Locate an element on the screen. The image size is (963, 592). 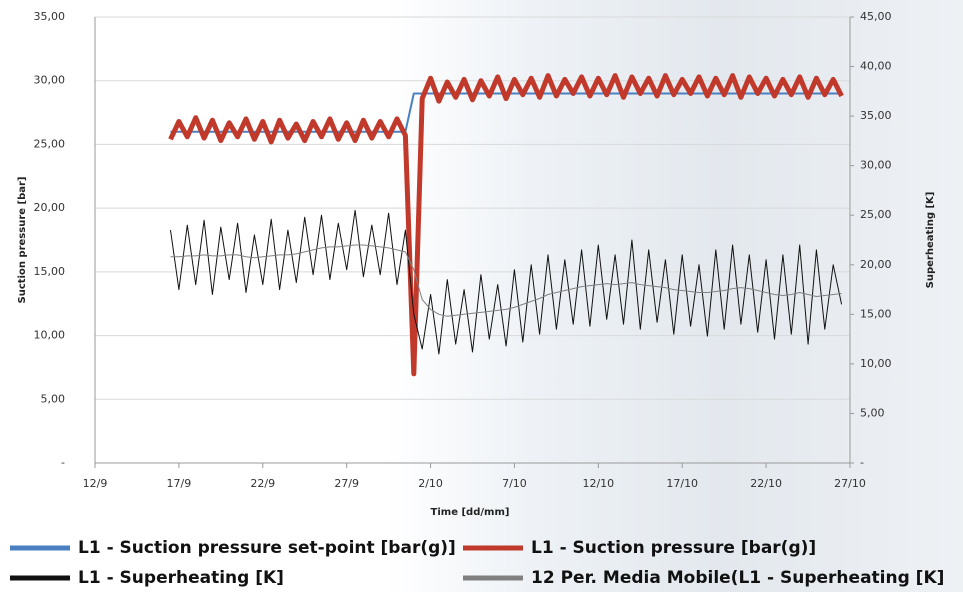
x-tick-label: 17/9 is located at coordinates (179, 483).